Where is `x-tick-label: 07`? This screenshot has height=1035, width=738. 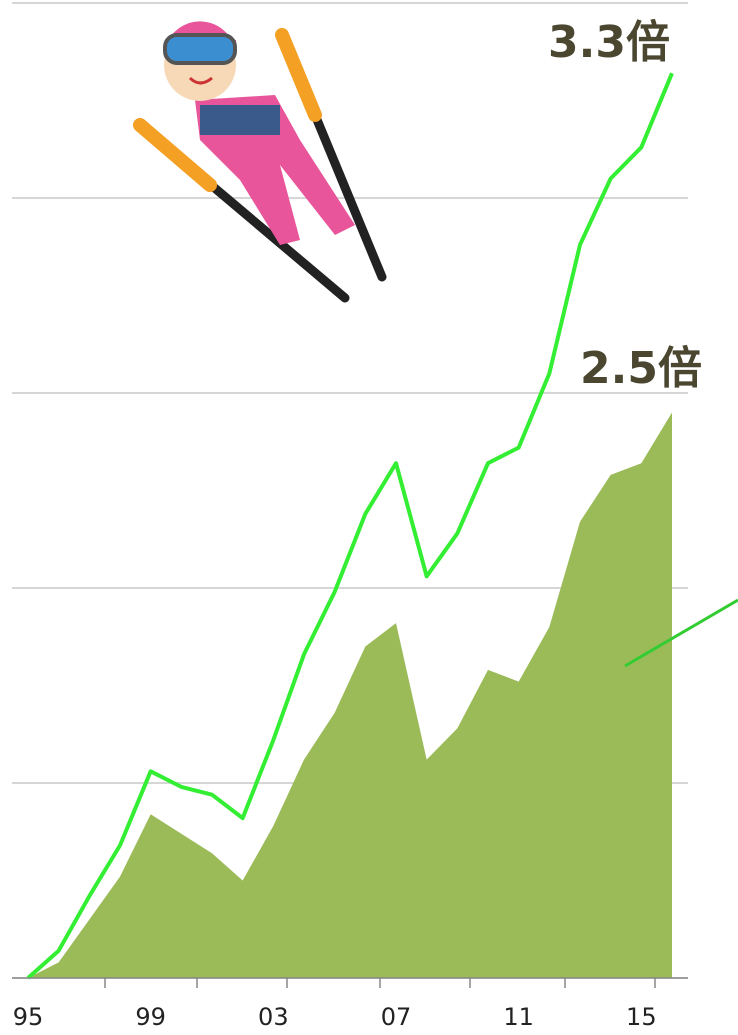 x-tick-label: 07 is located at coordinates (396, 1017).